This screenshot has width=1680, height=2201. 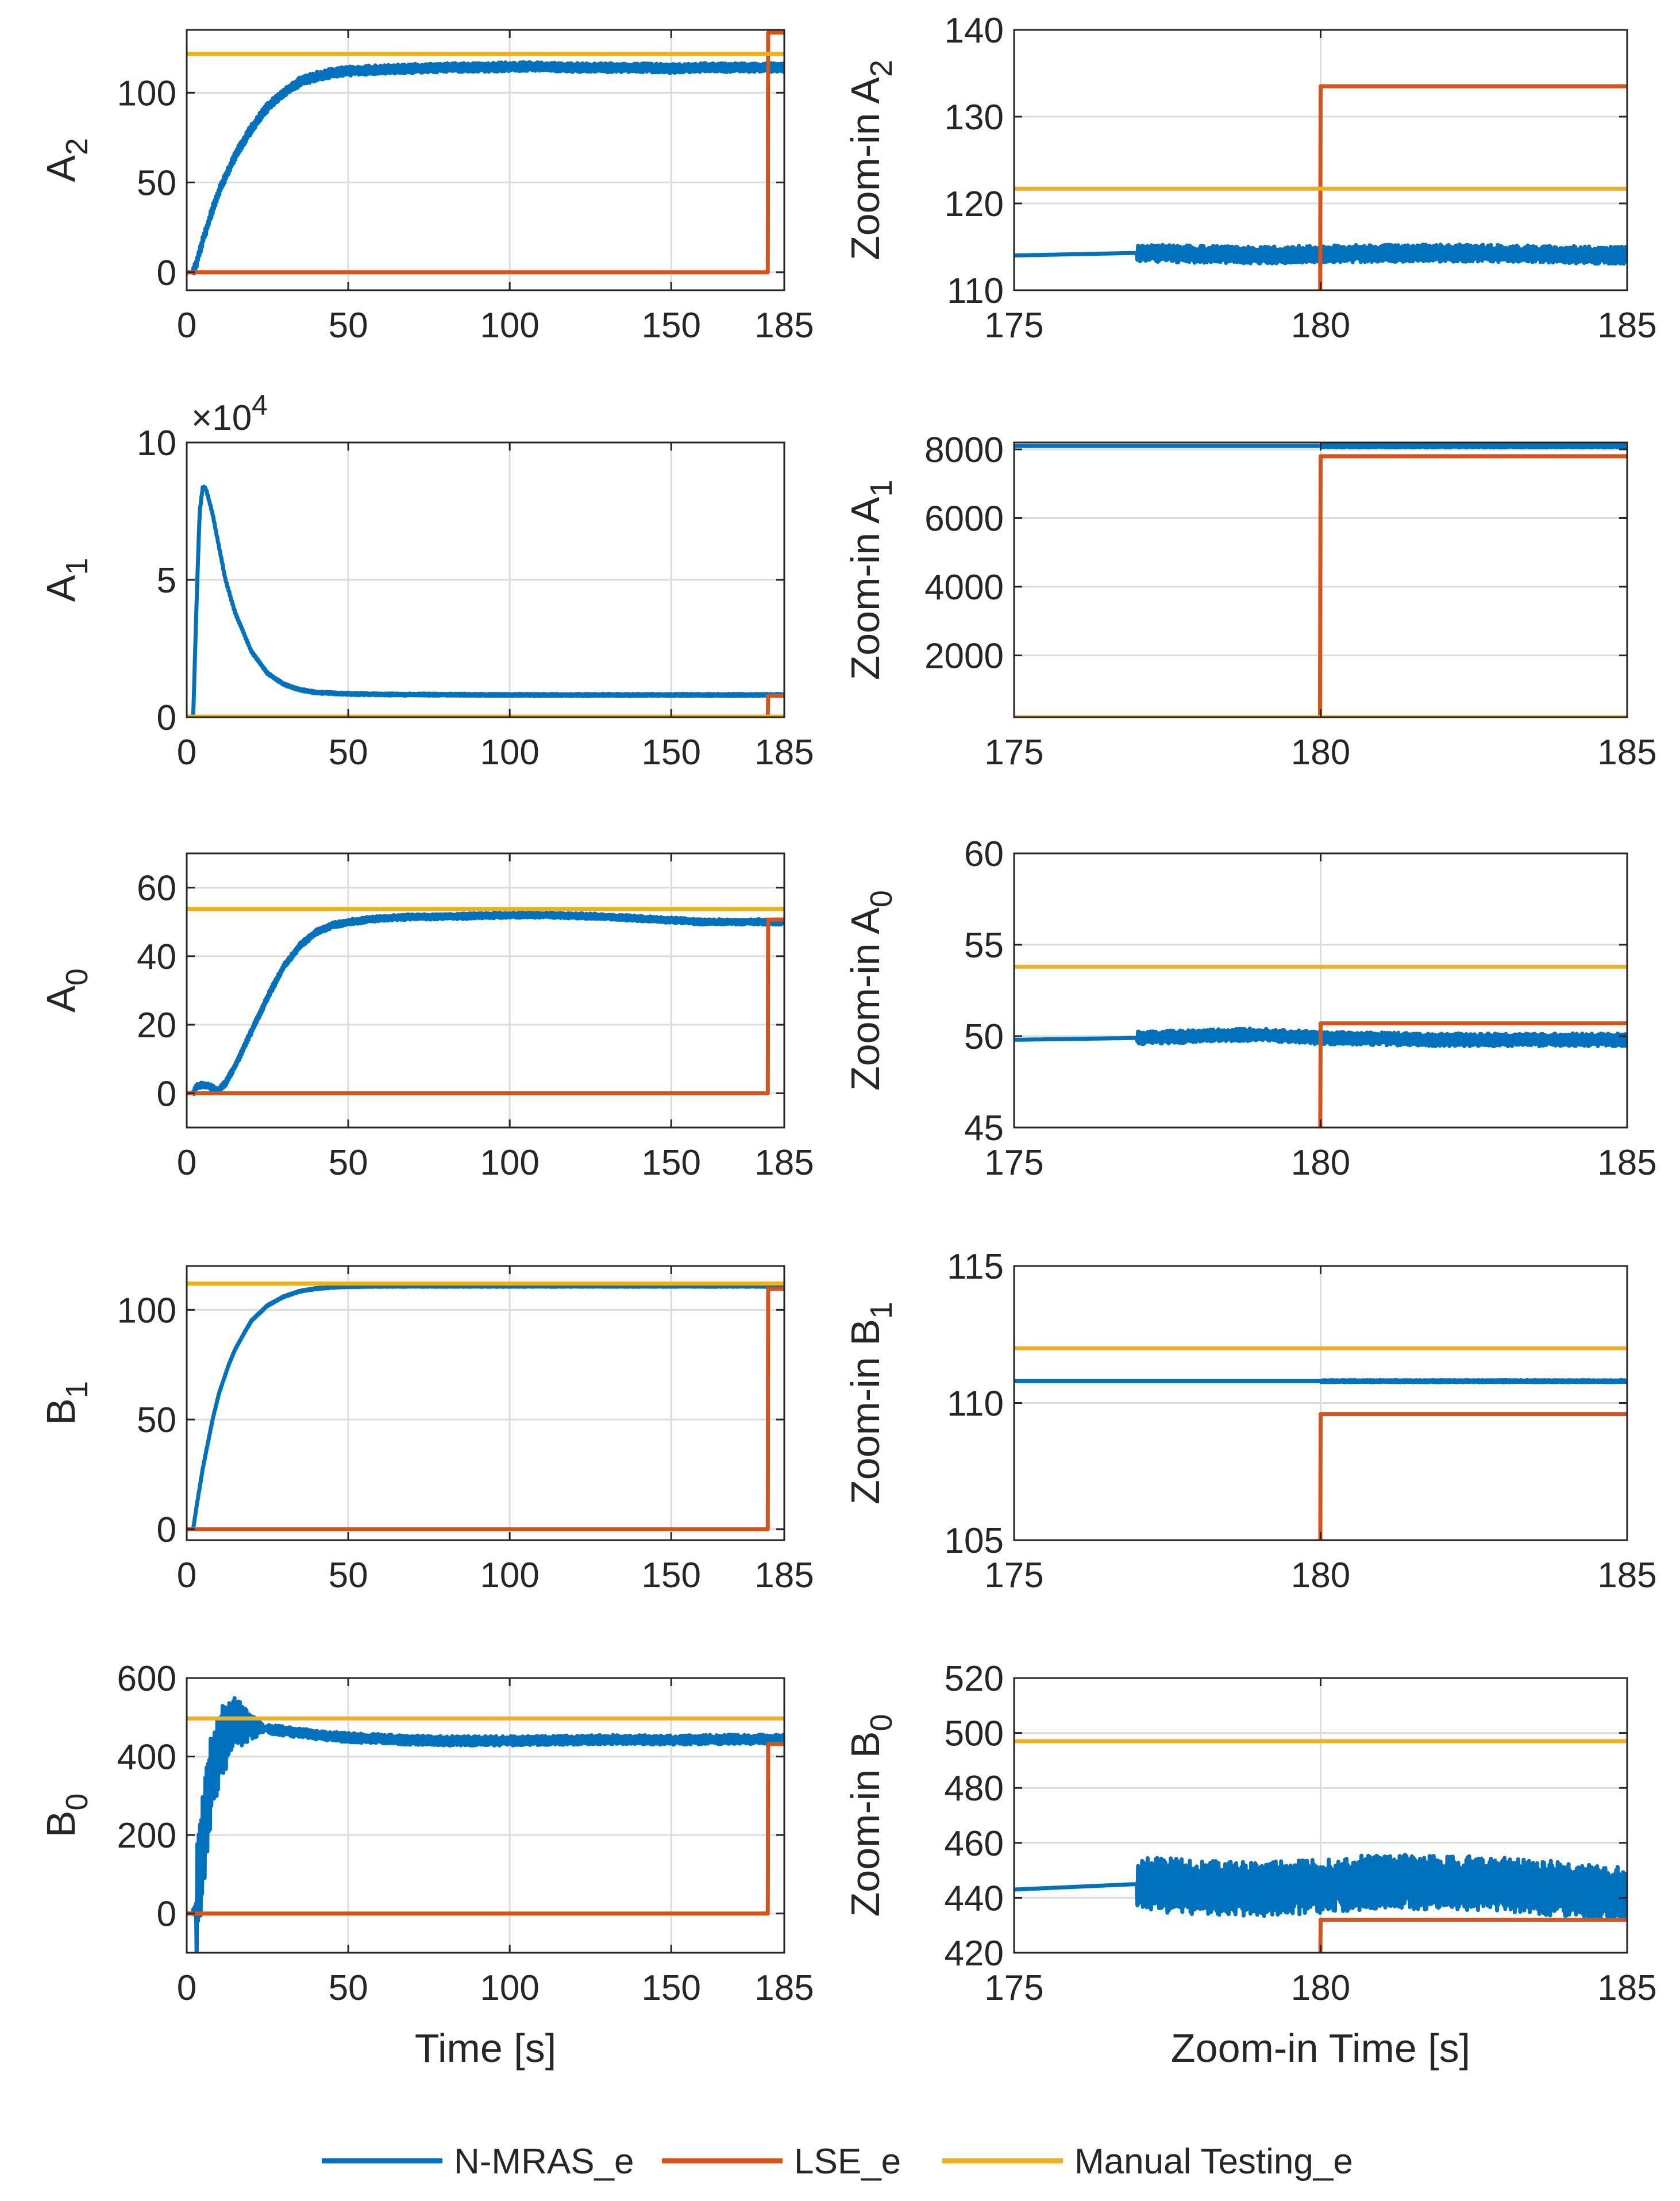 I want to click on y-tick-label: 460, so click(x=975, y=1844).